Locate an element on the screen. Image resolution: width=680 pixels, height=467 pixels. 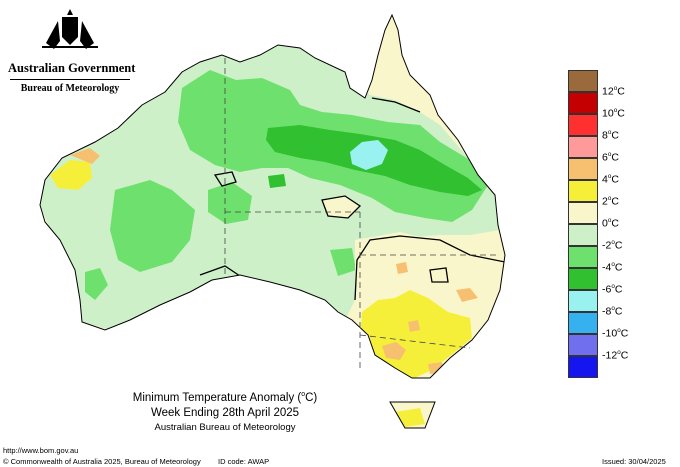
legend-label: -8oC is located at coordinates (612, 311).